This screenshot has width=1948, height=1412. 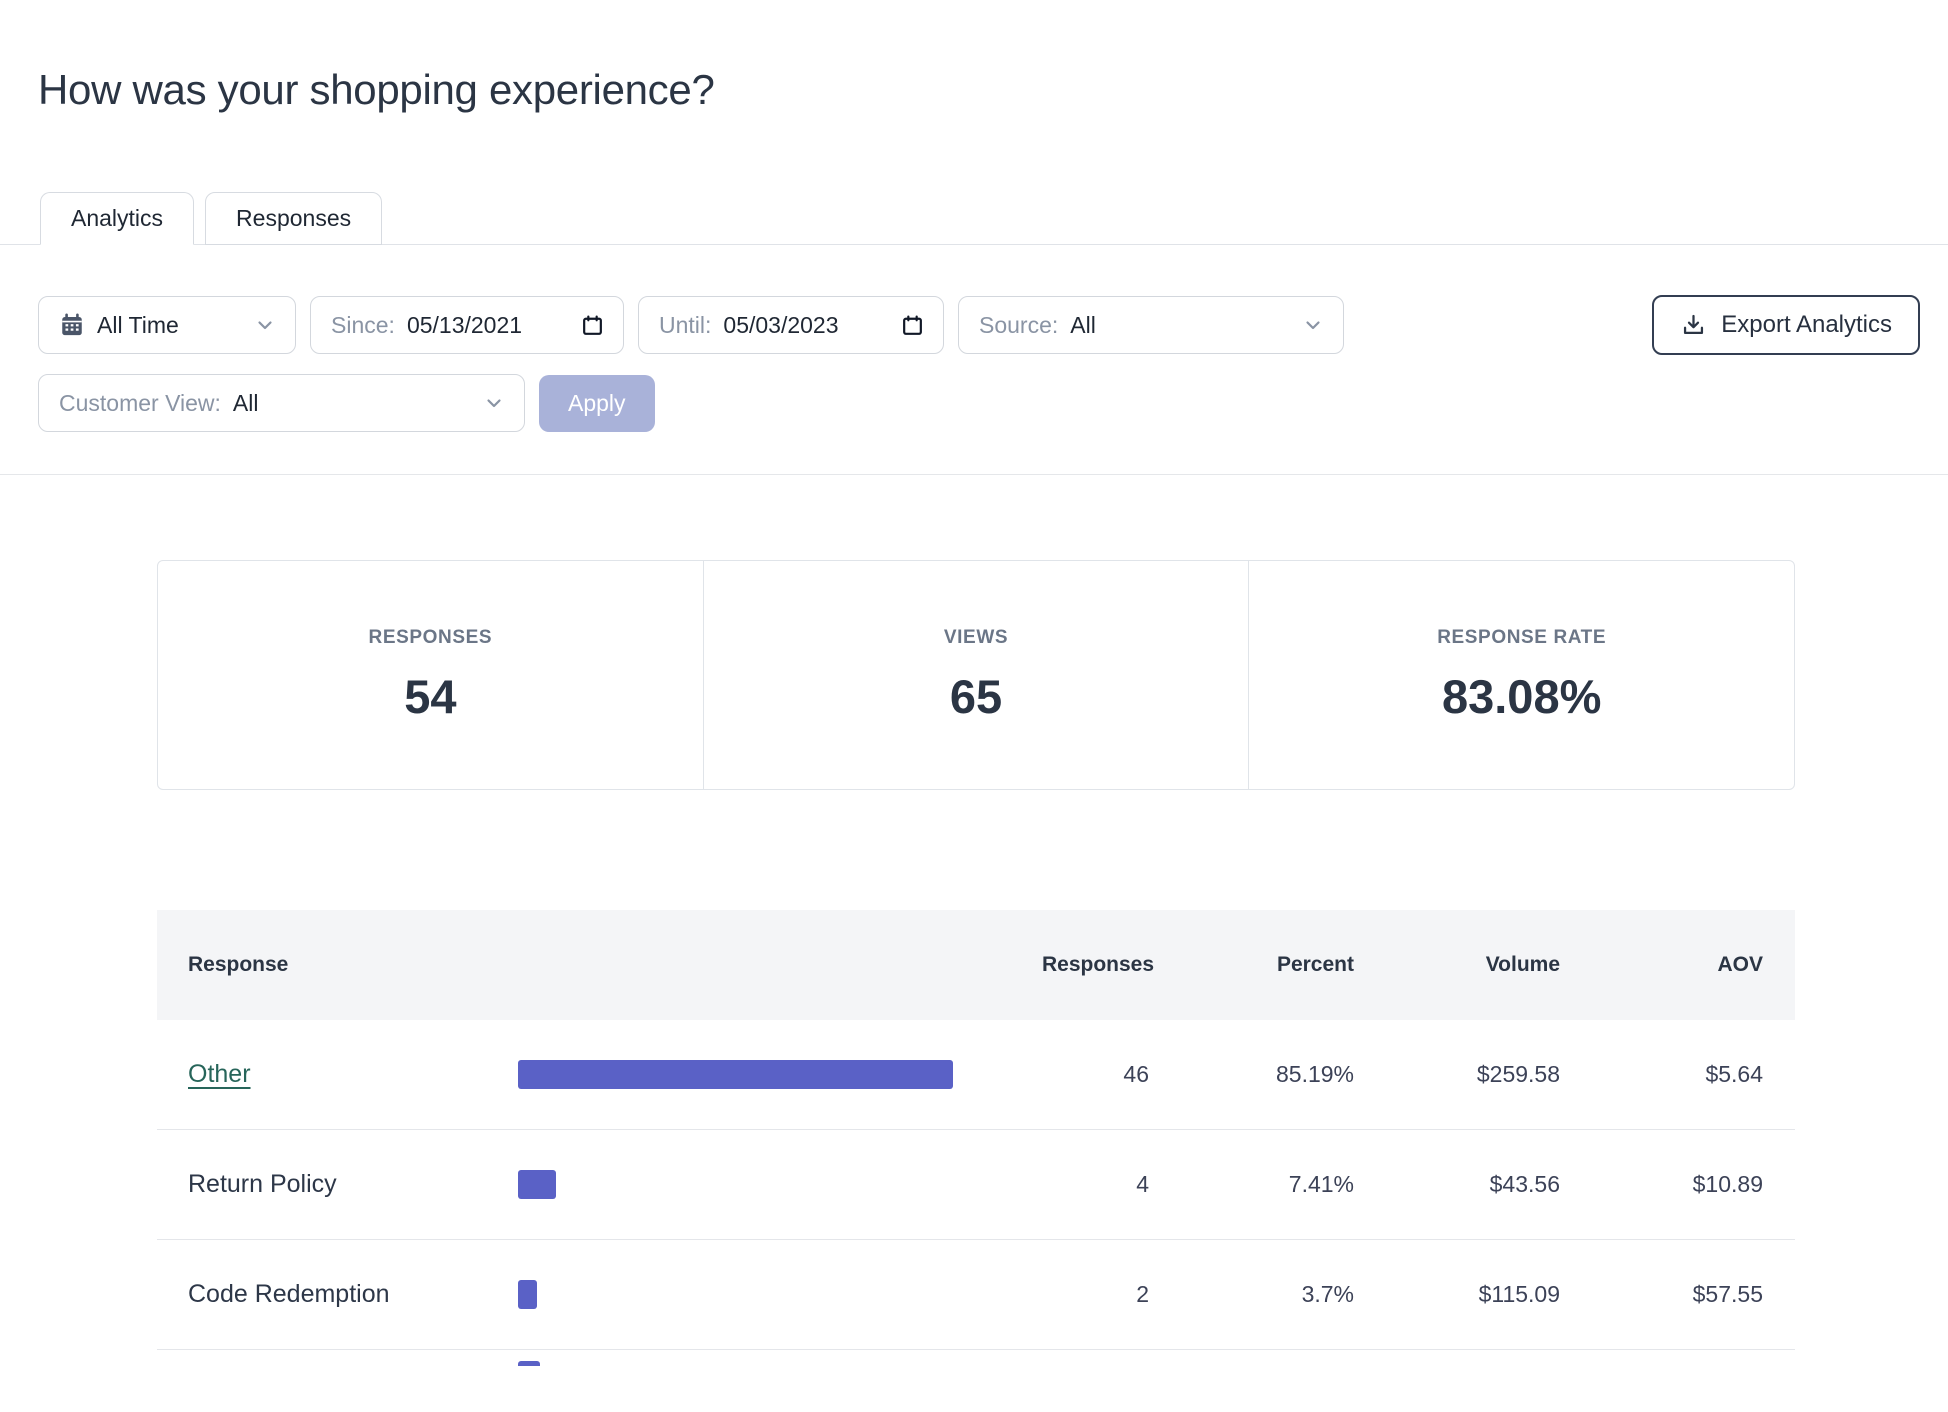 What do you see at coordinates (1151, 325) in the screenshot?
I see `source-select: Source: All` at bounding box center [1151, 325].